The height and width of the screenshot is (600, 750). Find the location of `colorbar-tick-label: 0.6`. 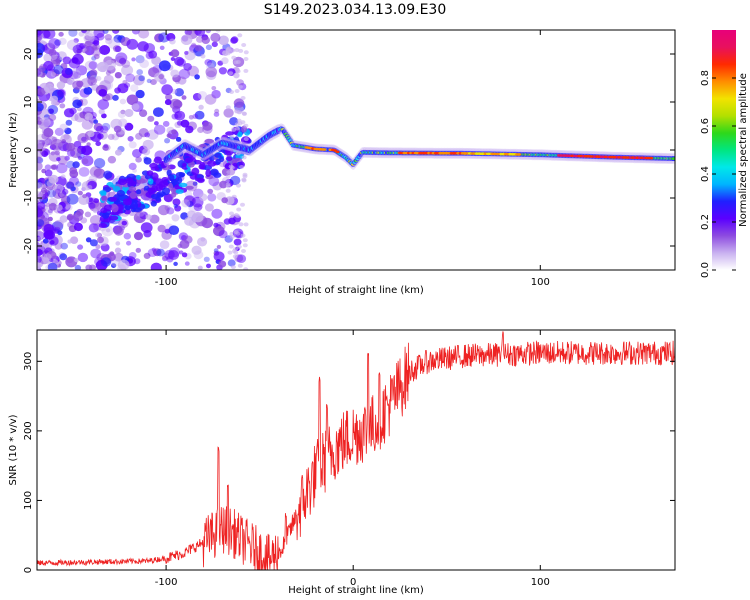

colorbar-tick-label: 0.6 is located at coordinates (705, 126).